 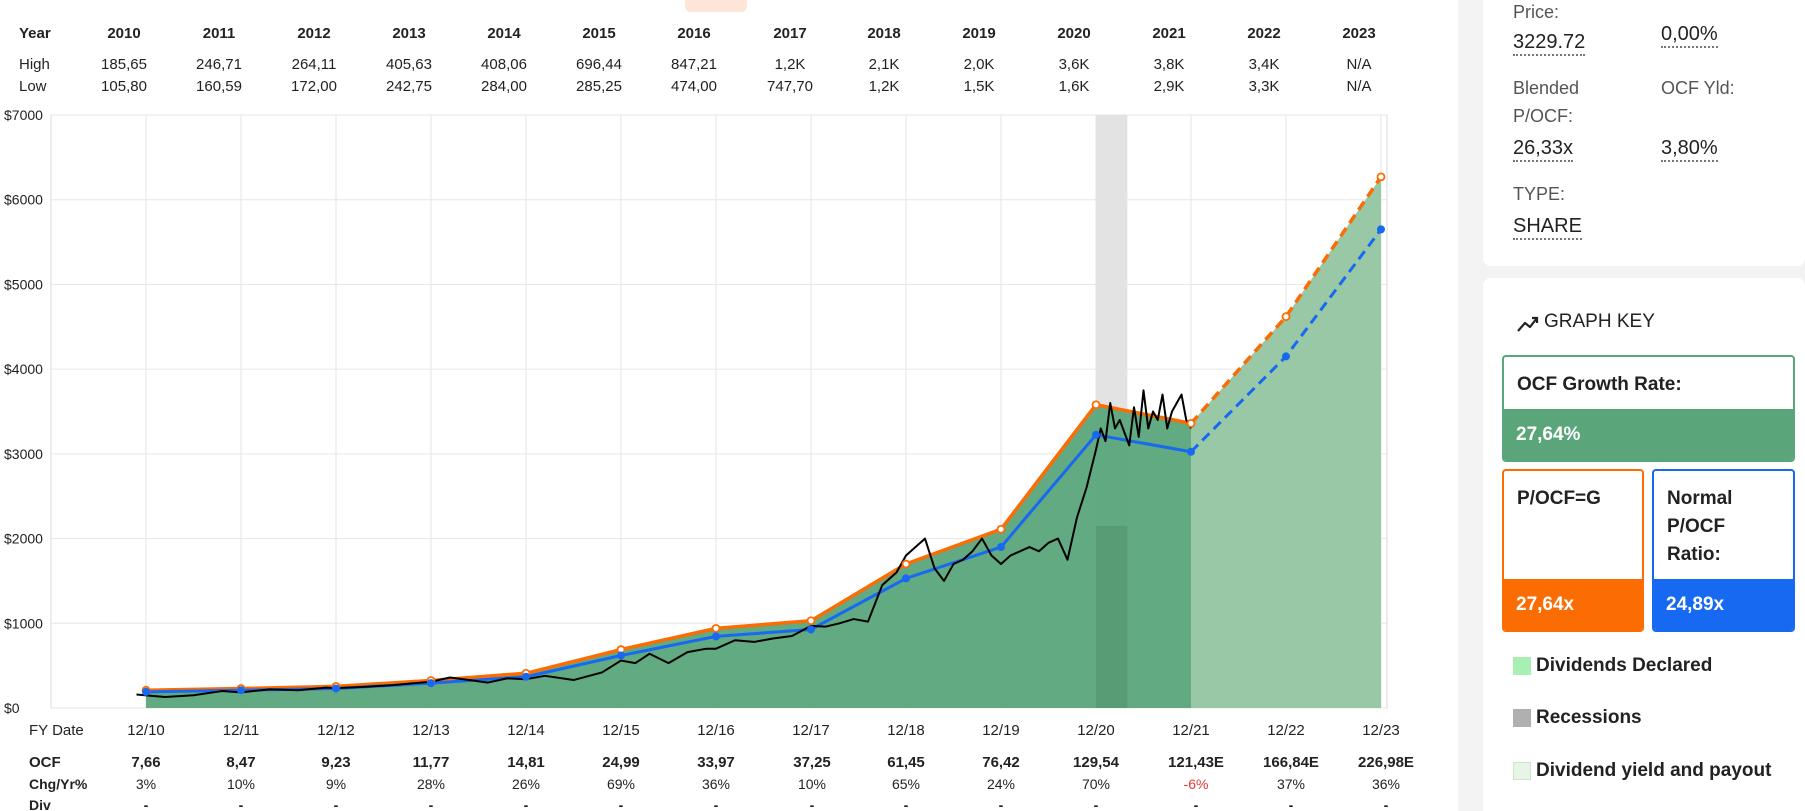 What do you see at coordinates (621, 730) in the screenshot?
I see `x-tick-label: 12/15` at bounding box center [621, 730].